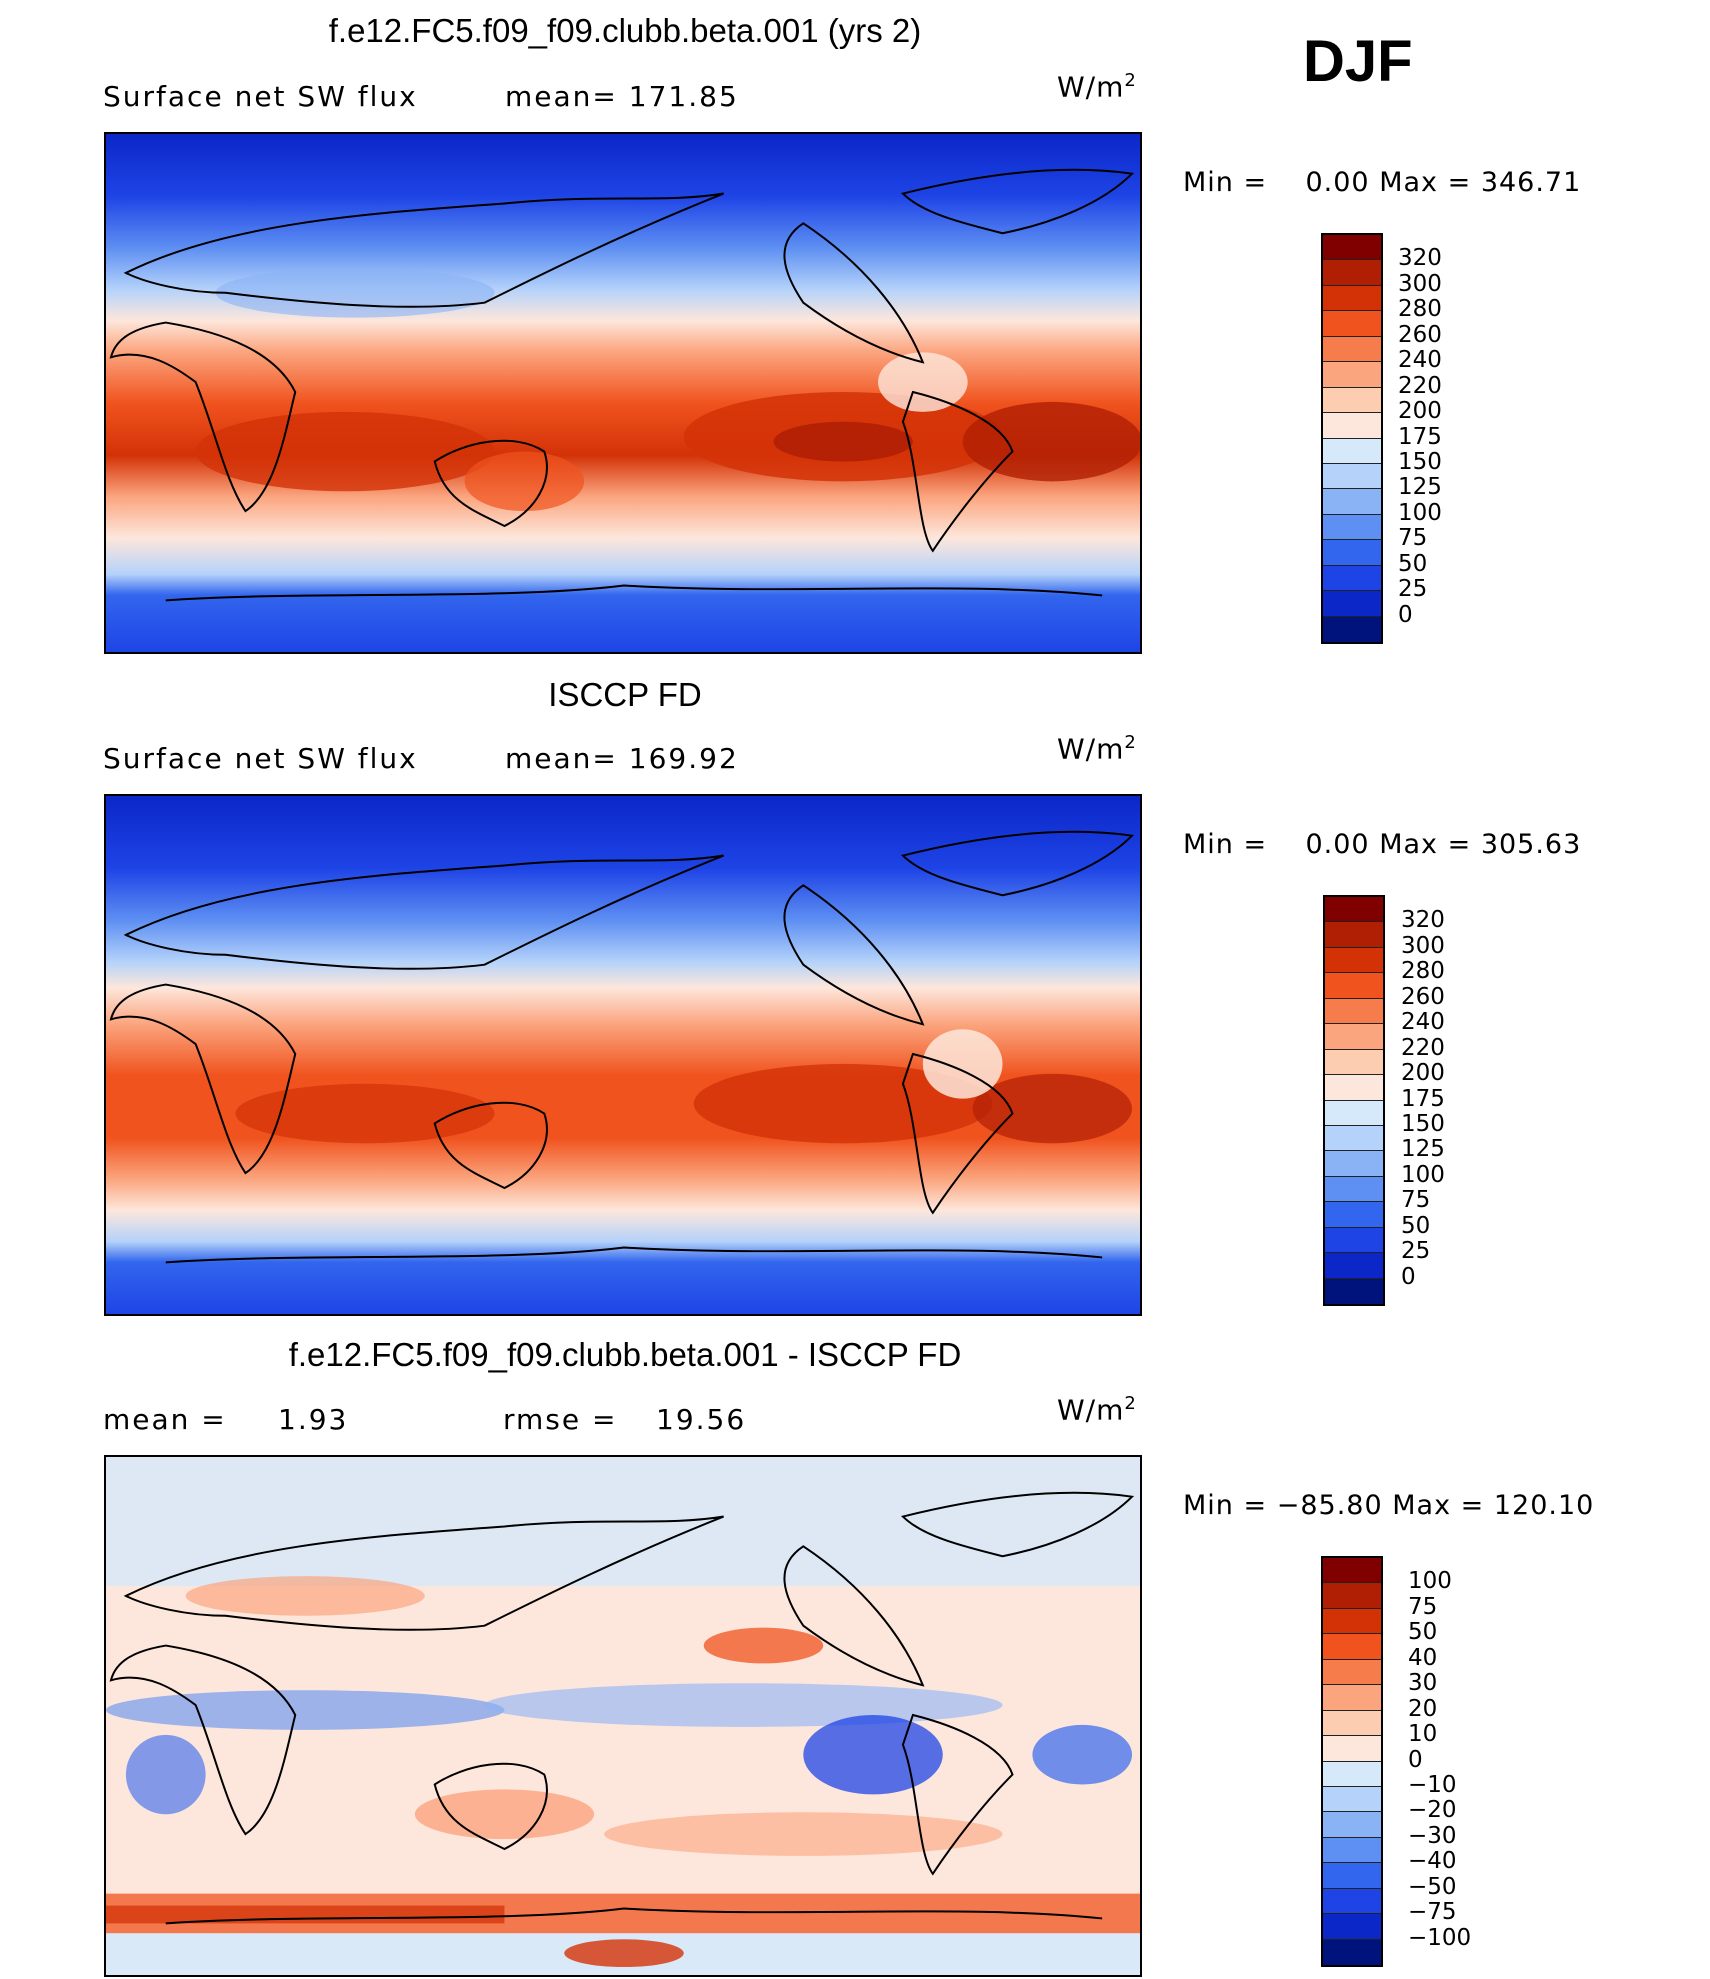 The width and height of the screenshot is (1710, 1979). I want to click on colorbar-tick-label: −100, so click(1440, 1937).